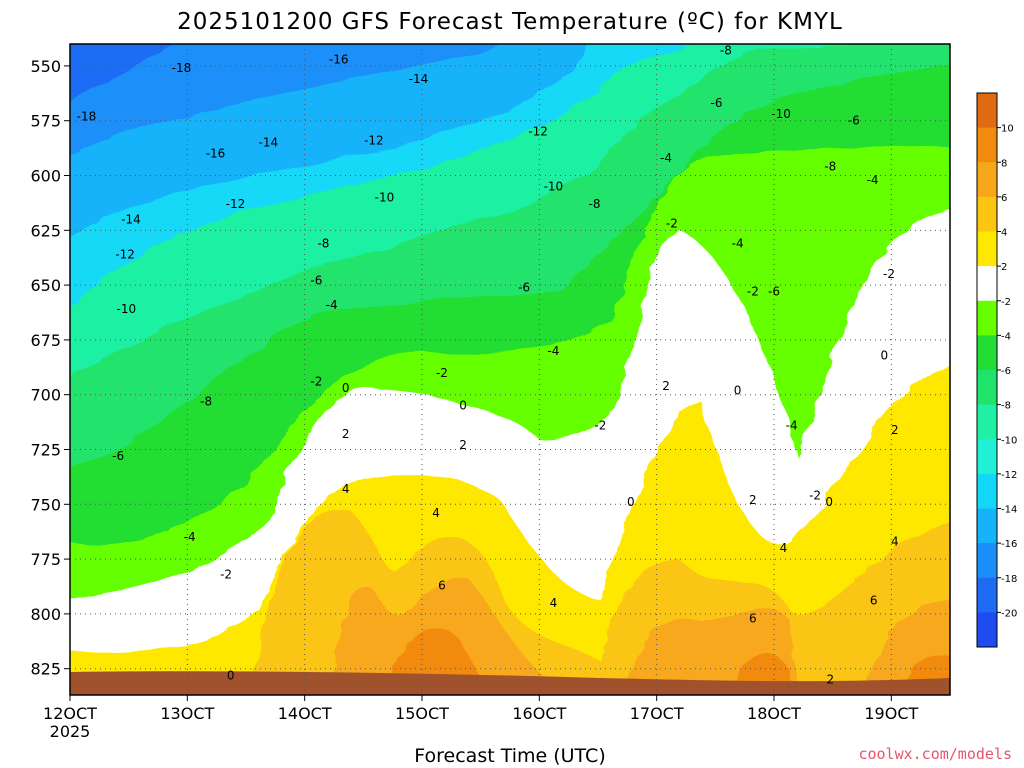 The image size is (1024, 768). Describe the element at coordinates (1004, 267) in the screenshot. I see `colorbar-tick-label: 2` at that location.